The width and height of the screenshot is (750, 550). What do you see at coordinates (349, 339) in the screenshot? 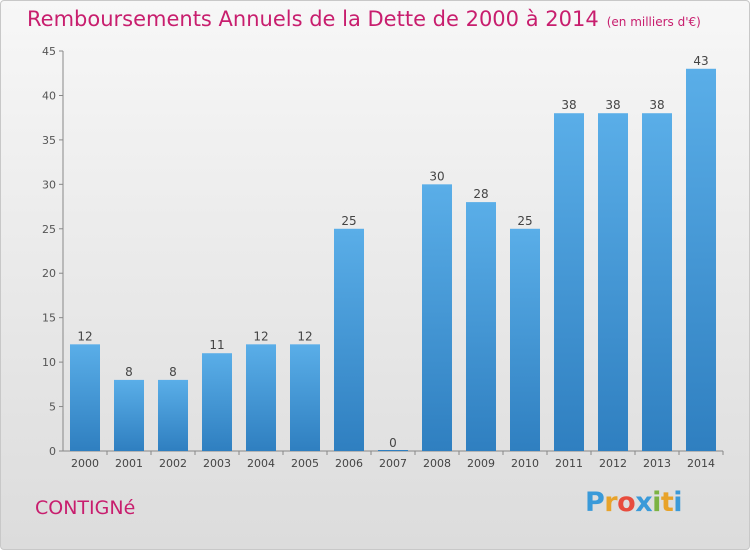
I see `bar-2006` at bounding box center [349, 339].